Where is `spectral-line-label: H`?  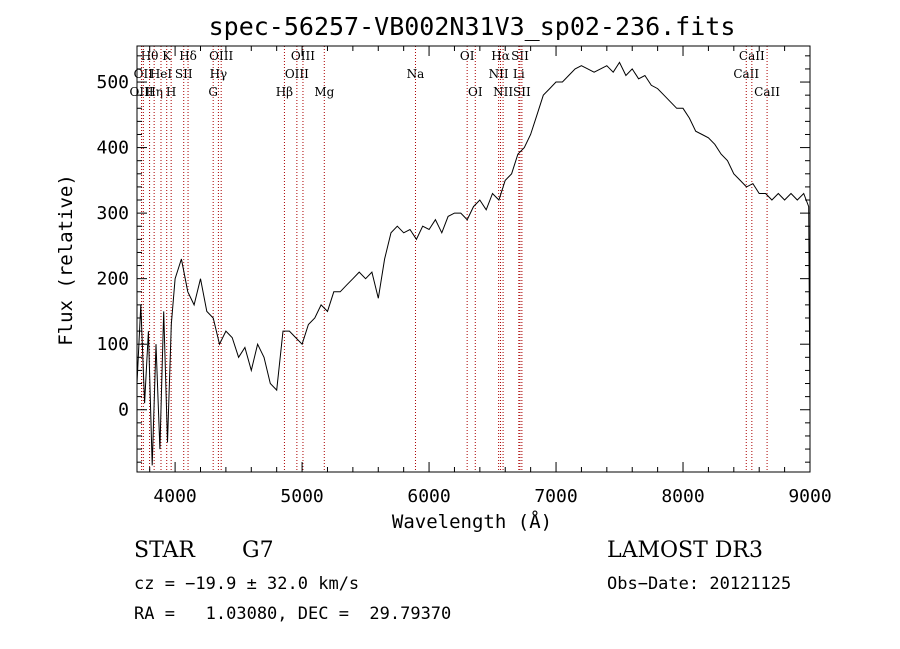 spectral-line-label: H is located at coordinates (171, 92).